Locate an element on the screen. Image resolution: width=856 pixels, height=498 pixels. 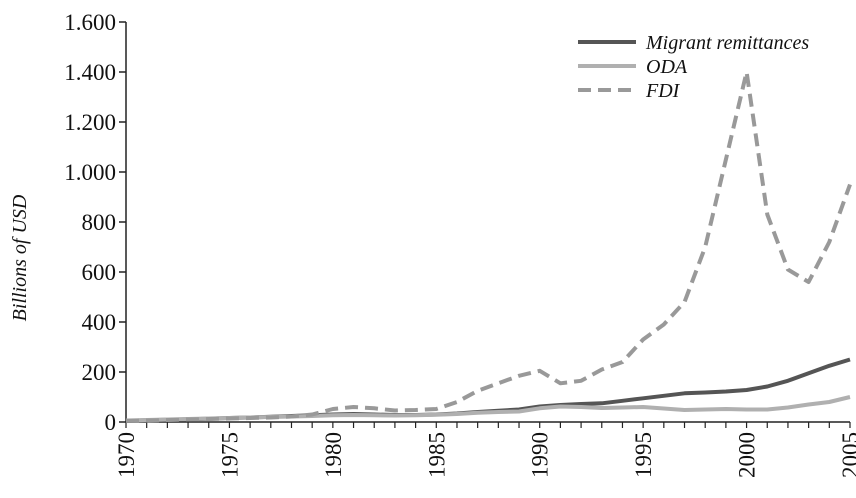
y-tick-label: 1.400 is located at coordinates (90, 72).